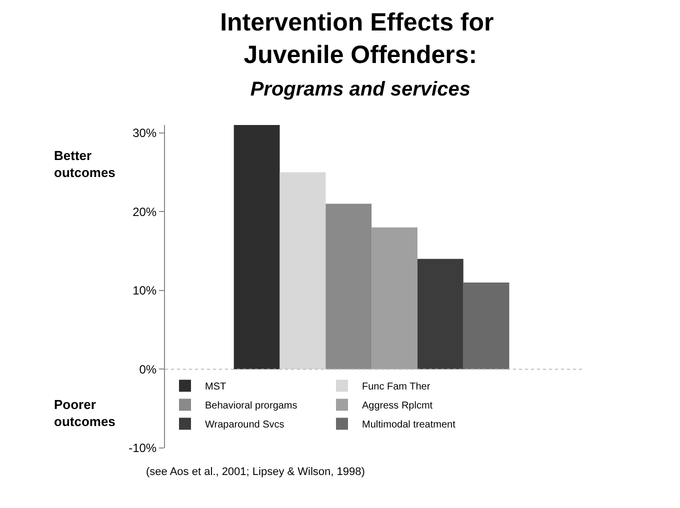  Describe the element at coordinates (215, 387) in the screenshot. I see `legend-label: MST` at that location.